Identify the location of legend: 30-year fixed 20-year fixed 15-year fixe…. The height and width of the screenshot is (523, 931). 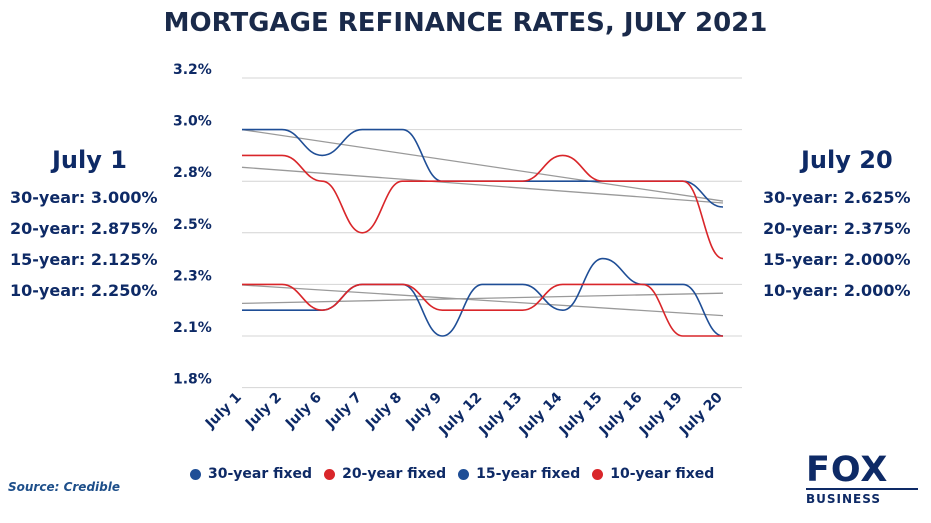
(452, 474).